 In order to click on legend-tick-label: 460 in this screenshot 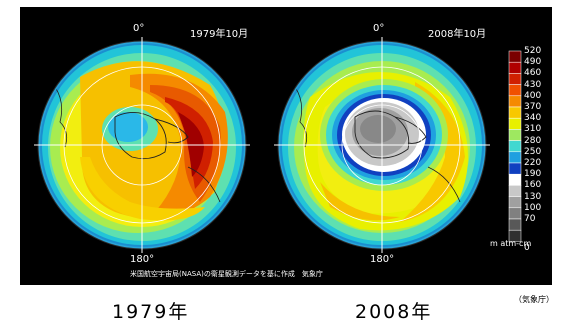, I will do `click(533, 73)`.